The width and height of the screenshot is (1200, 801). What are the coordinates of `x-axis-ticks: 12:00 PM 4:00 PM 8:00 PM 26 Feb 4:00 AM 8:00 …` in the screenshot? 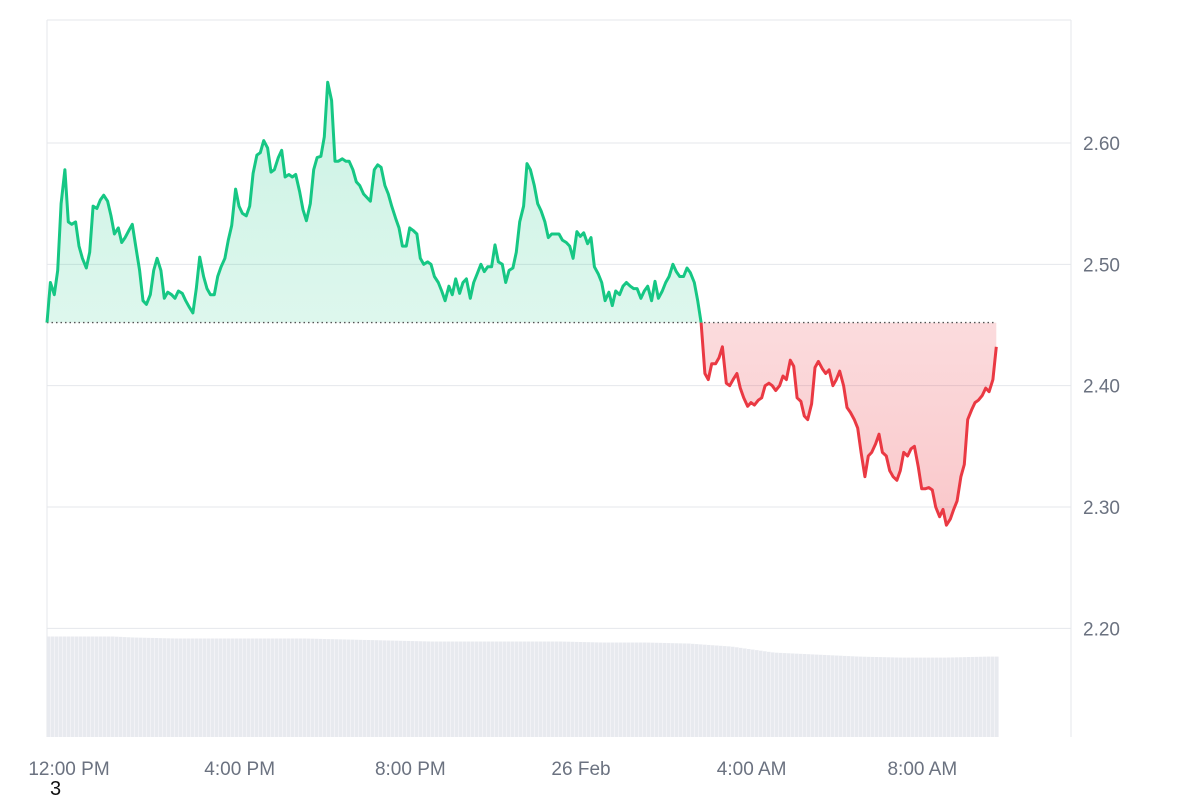 It's located at (492, 769).